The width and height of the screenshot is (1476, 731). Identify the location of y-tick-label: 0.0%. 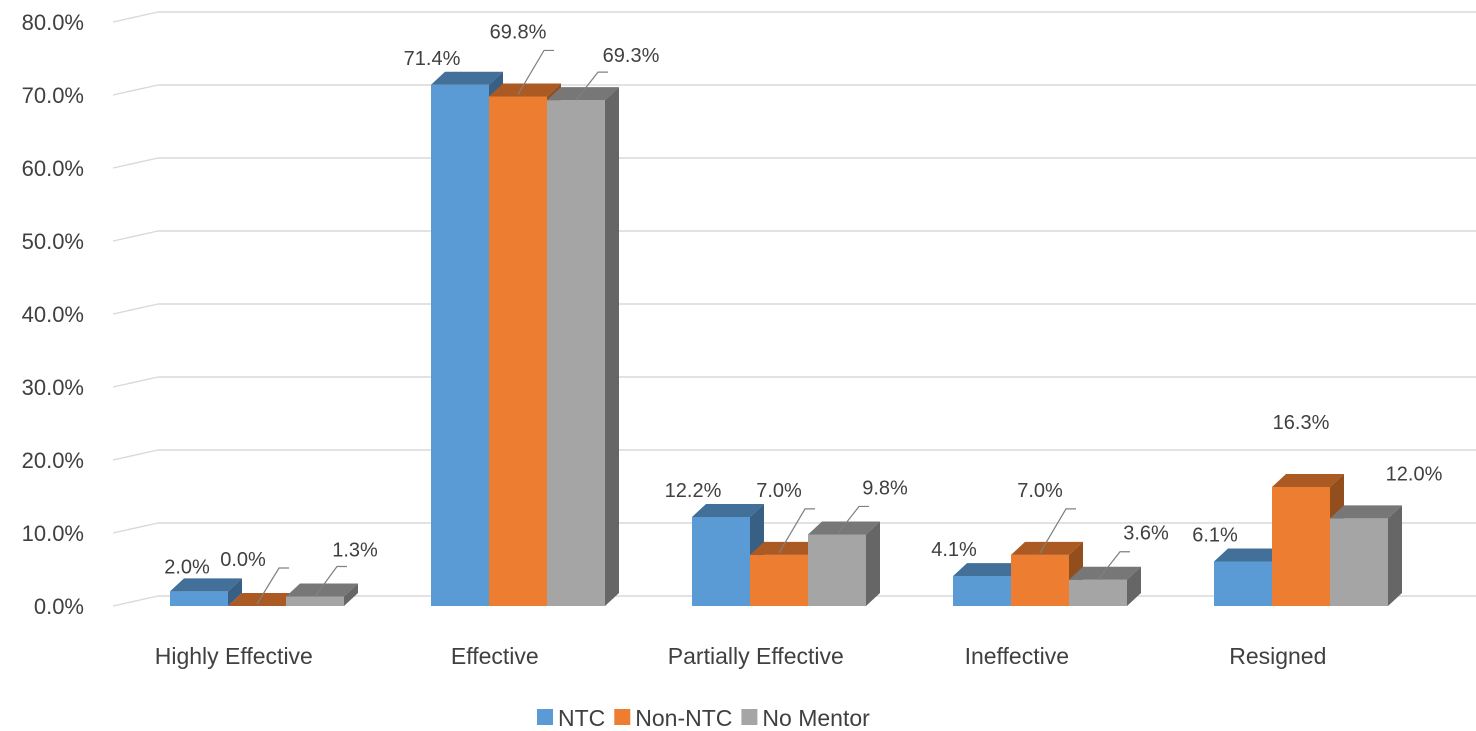
(59, 606).